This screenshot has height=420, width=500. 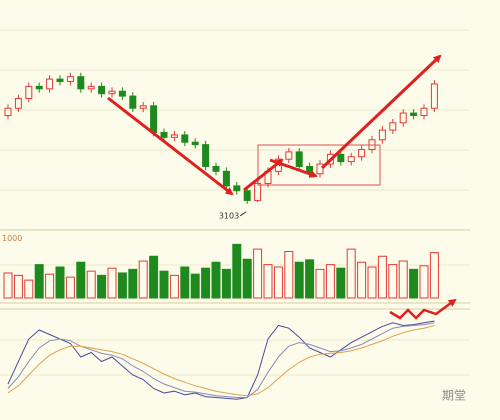 What do you see at coordinates (243, 214) in the screenshot?
I see `annotation-leader` at bounding box center [243, 214].